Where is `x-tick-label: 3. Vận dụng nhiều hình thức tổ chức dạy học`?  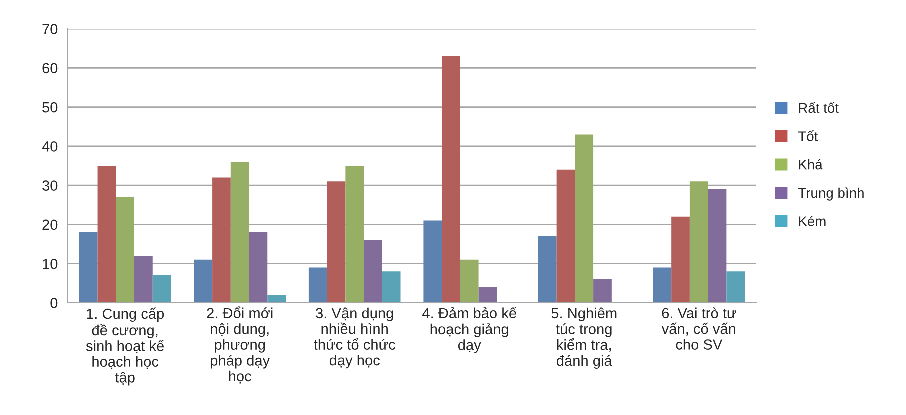
x-tick-label: 3. Vận dụng nhiều hình thức tổ chức dạy học is located at coordinates (355, 338).